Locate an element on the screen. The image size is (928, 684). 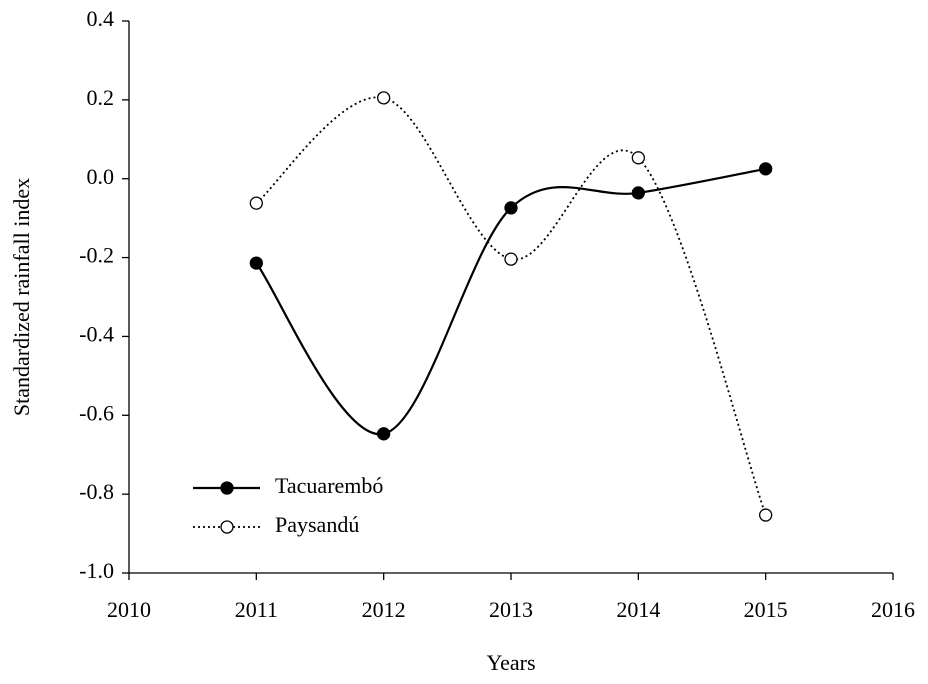
legend-label: Tacuarembó is located at coordinates (329, 485).